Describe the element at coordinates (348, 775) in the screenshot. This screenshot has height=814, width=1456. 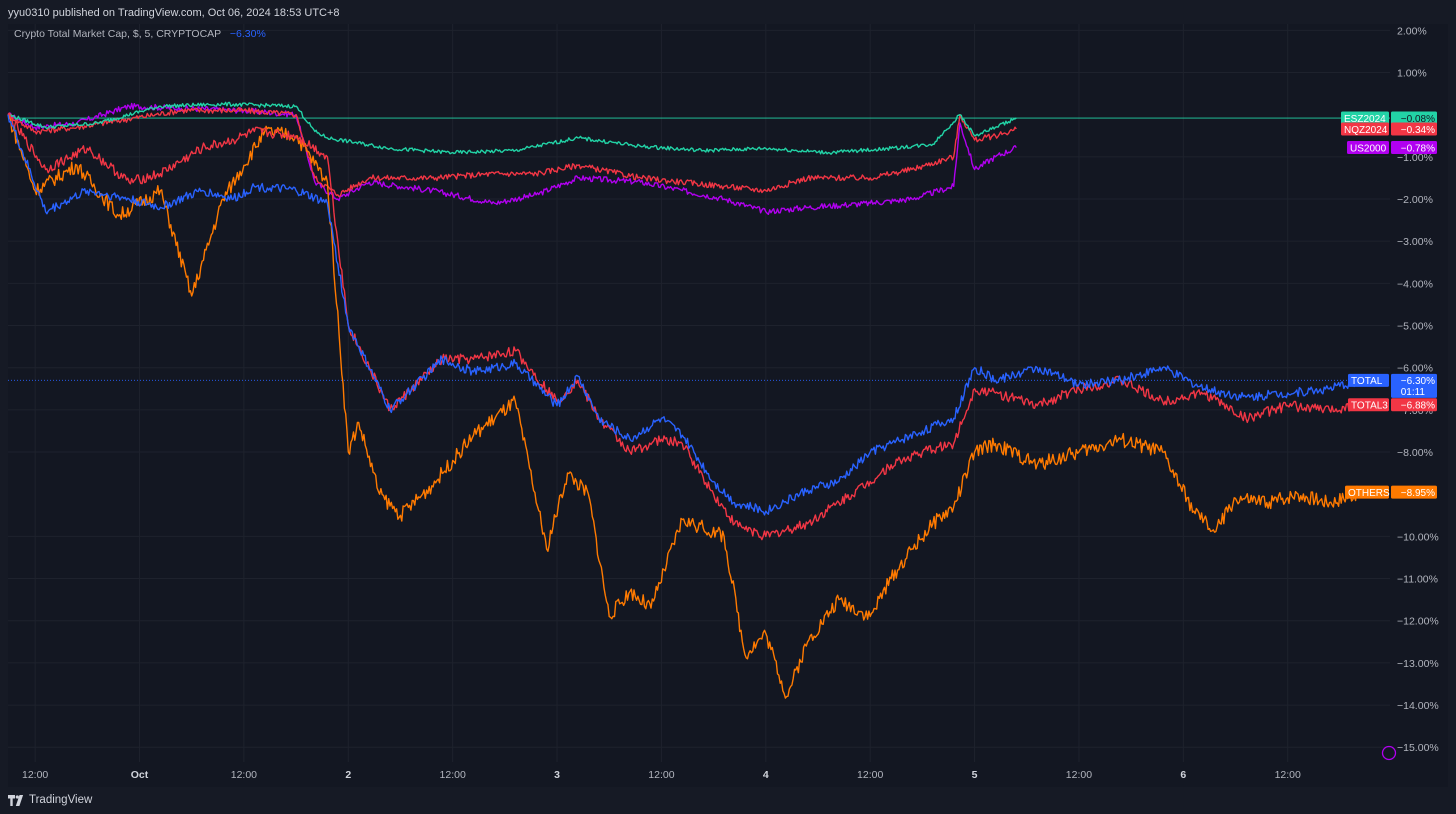
I see `x-tick-label-3: 2` at that location.